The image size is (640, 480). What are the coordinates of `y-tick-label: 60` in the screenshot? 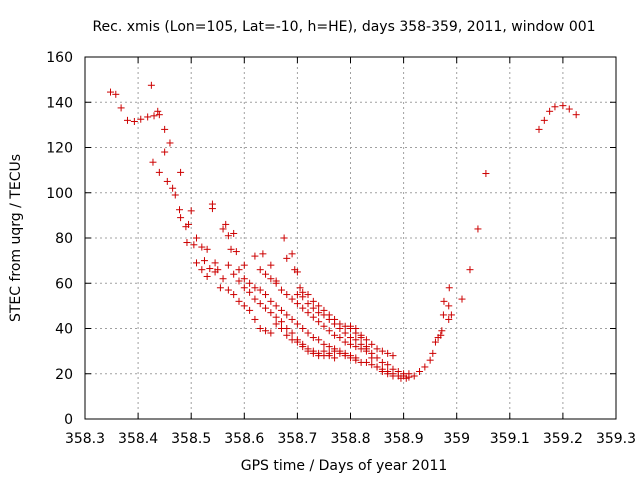 It's located at (64, 284).